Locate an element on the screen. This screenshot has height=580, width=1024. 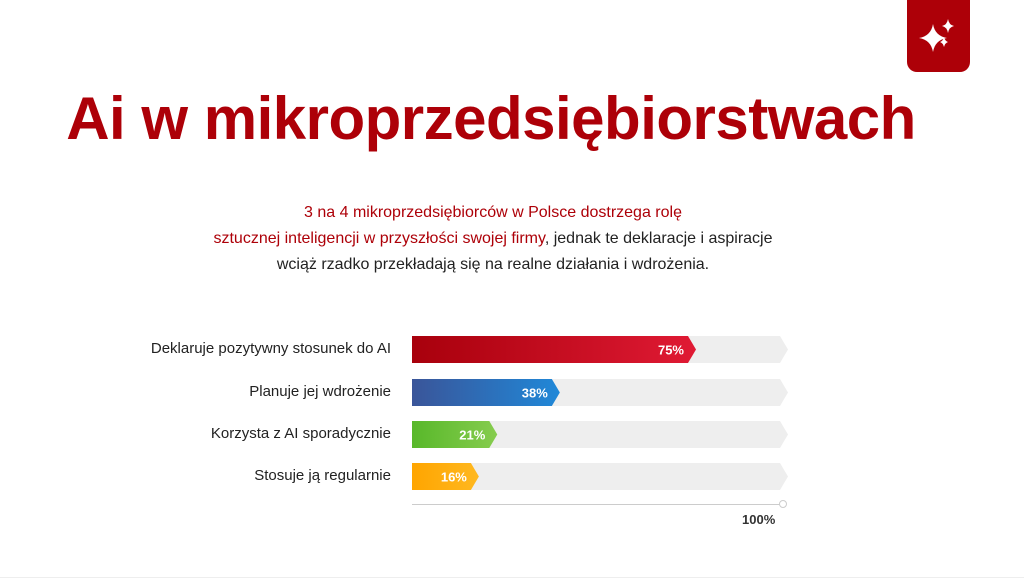
x-axis-end-marker is located at coordinates (783, 504).